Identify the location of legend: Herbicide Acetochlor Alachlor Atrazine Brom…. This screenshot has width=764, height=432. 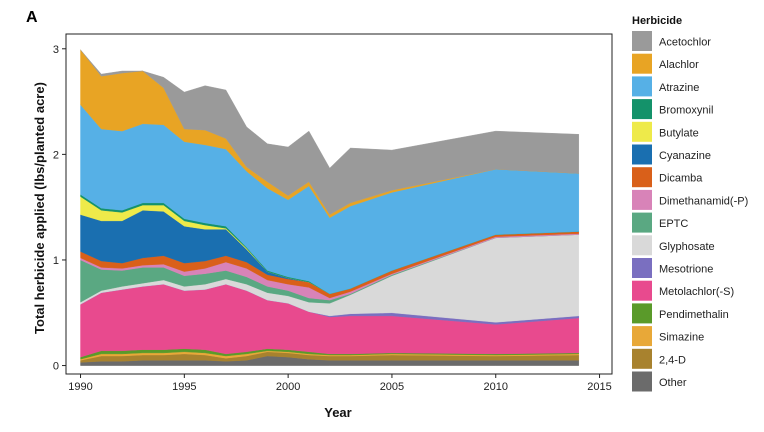
(690, 203).